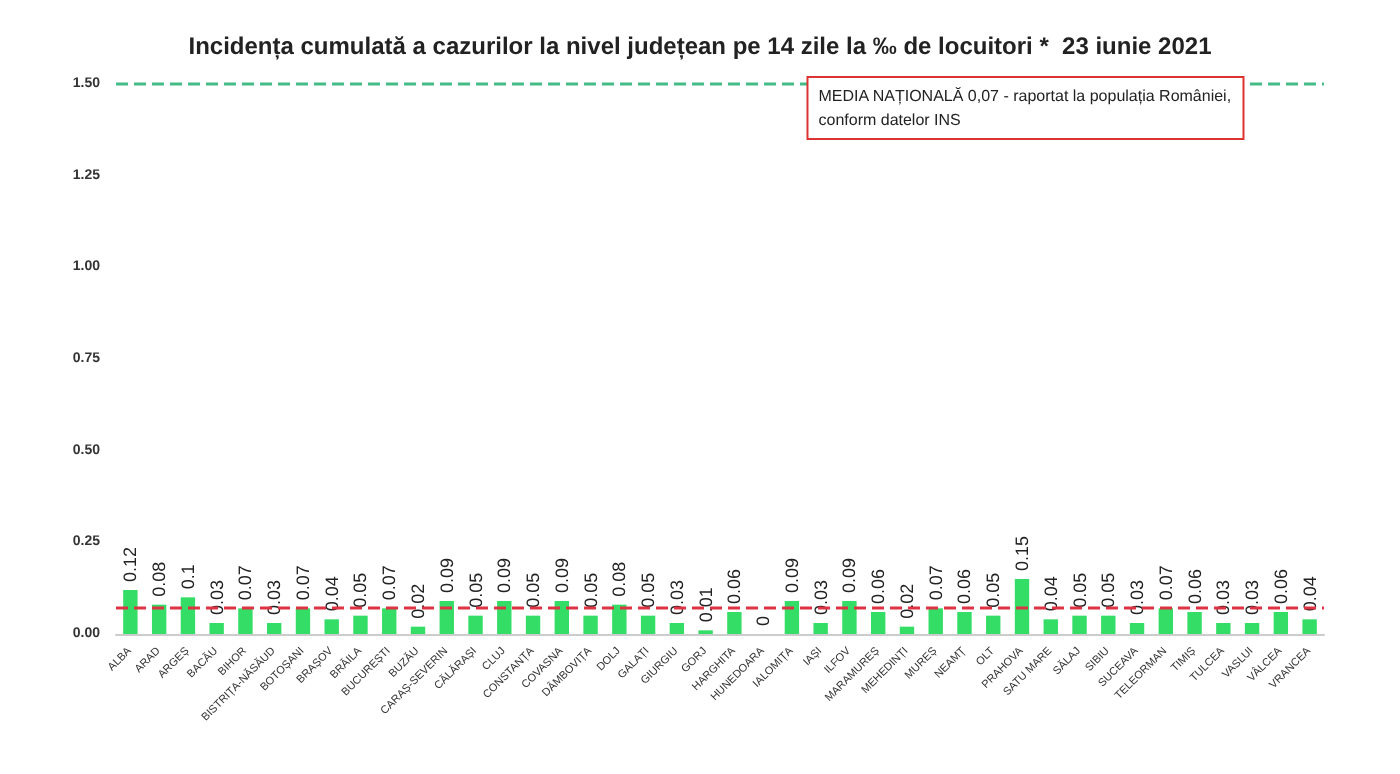  I want to click on data-label: 0.01, so click(705, 605).